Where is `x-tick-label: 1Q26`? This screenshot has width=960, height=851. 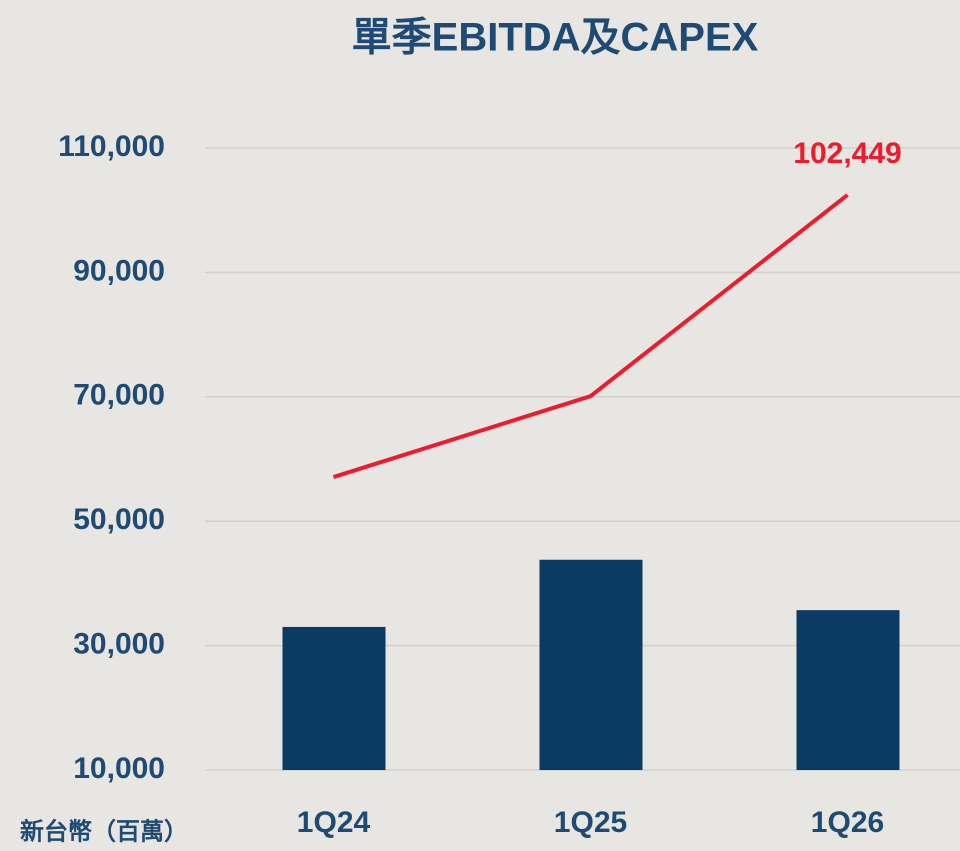
x-tick-label: 1Q26 is located at coordinates (847, 822).